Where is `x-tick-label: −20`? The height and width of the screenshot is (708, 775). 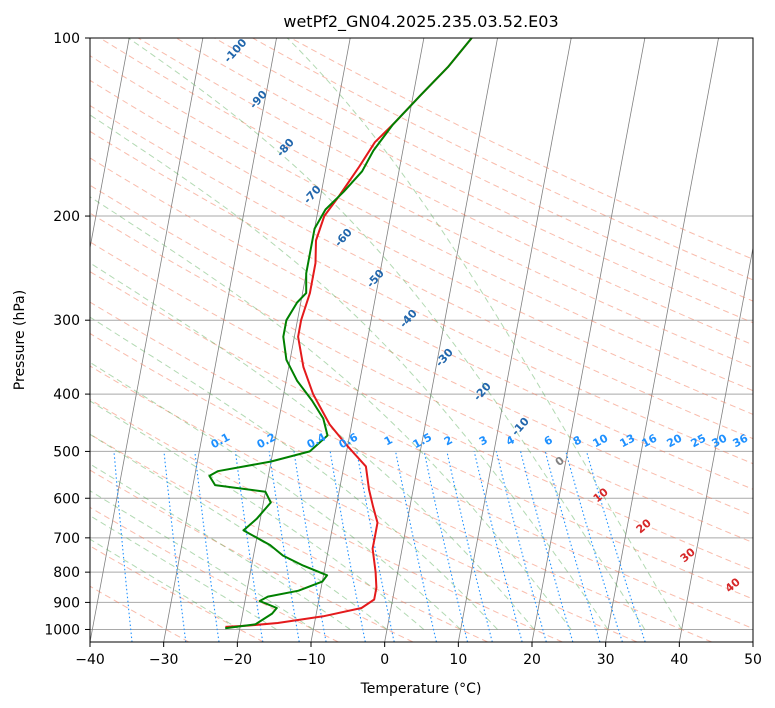
x-tick-label: −20 is located at coordinates (238, 660).